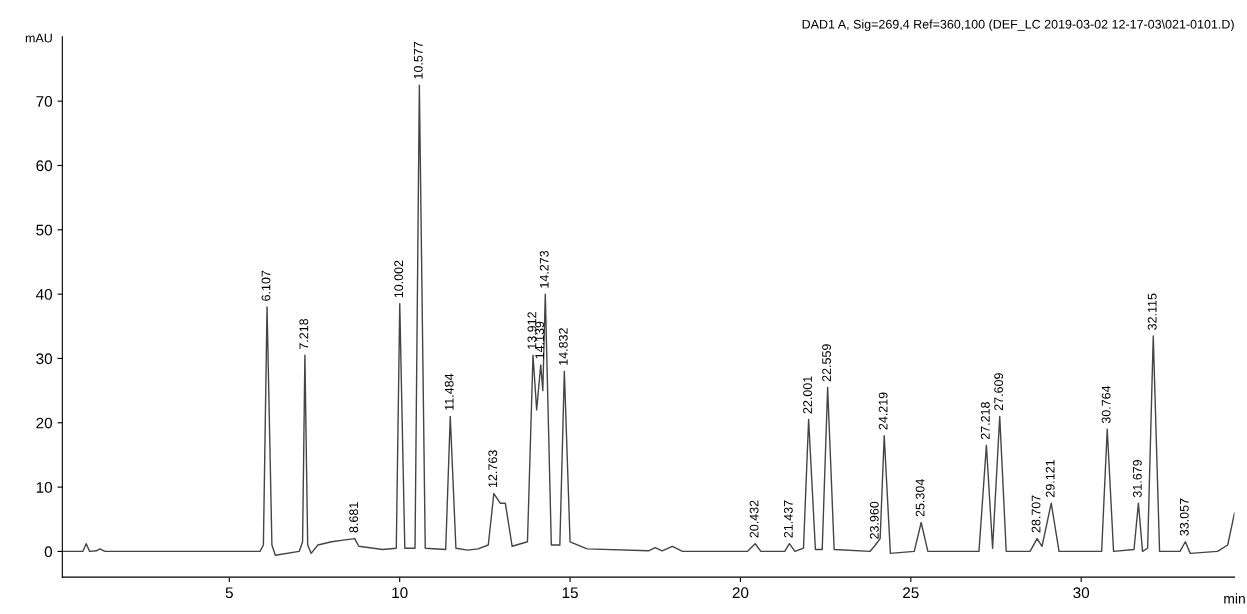 Image resolution: width=1247 pixels, height=614 pixels. What do you see at coordinates (44, 487) in the screenshot?
I see `y-tick-label: 10` at bounding box center [44, 487].